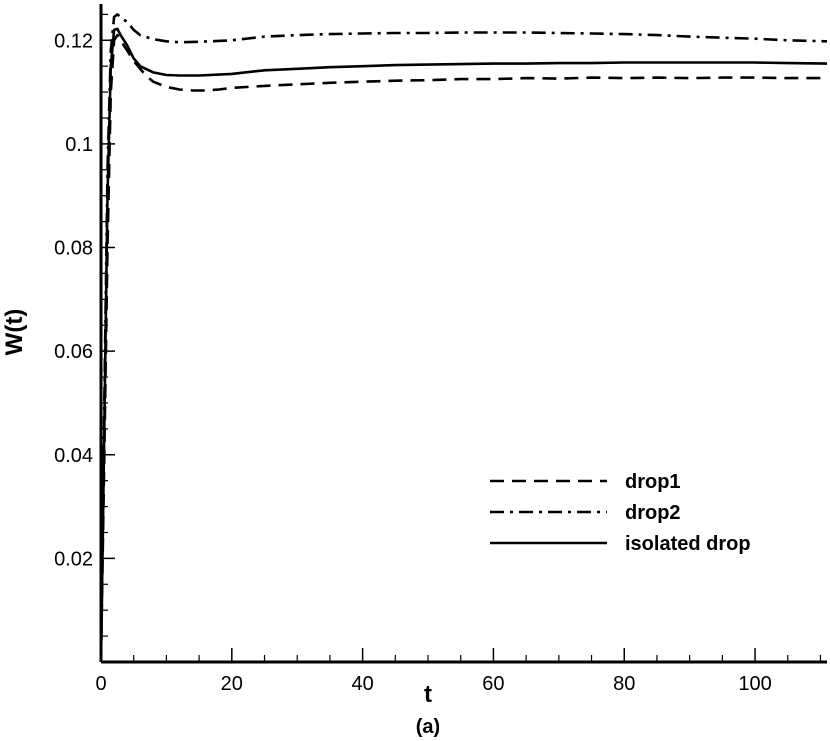  I want to click on x-tick-label: 40, so click(362, 684).